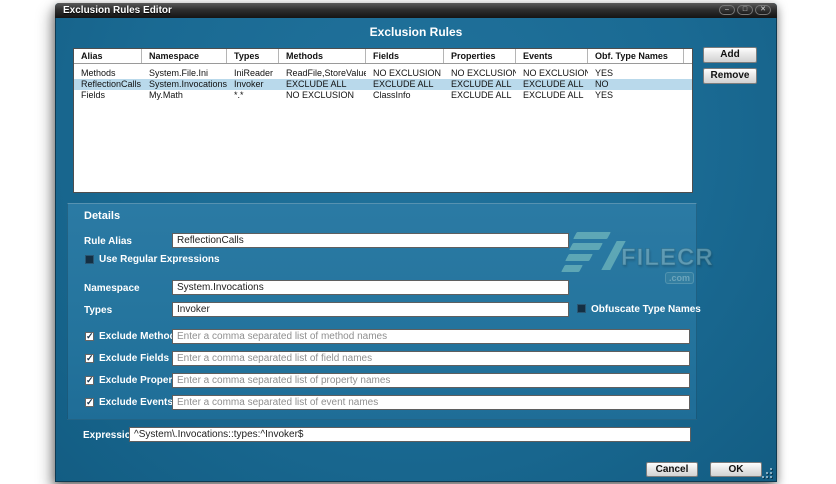  Describe the element at coordinates (480, 56) in the screenshot. I see `column-header-properties: Properties` at that location.